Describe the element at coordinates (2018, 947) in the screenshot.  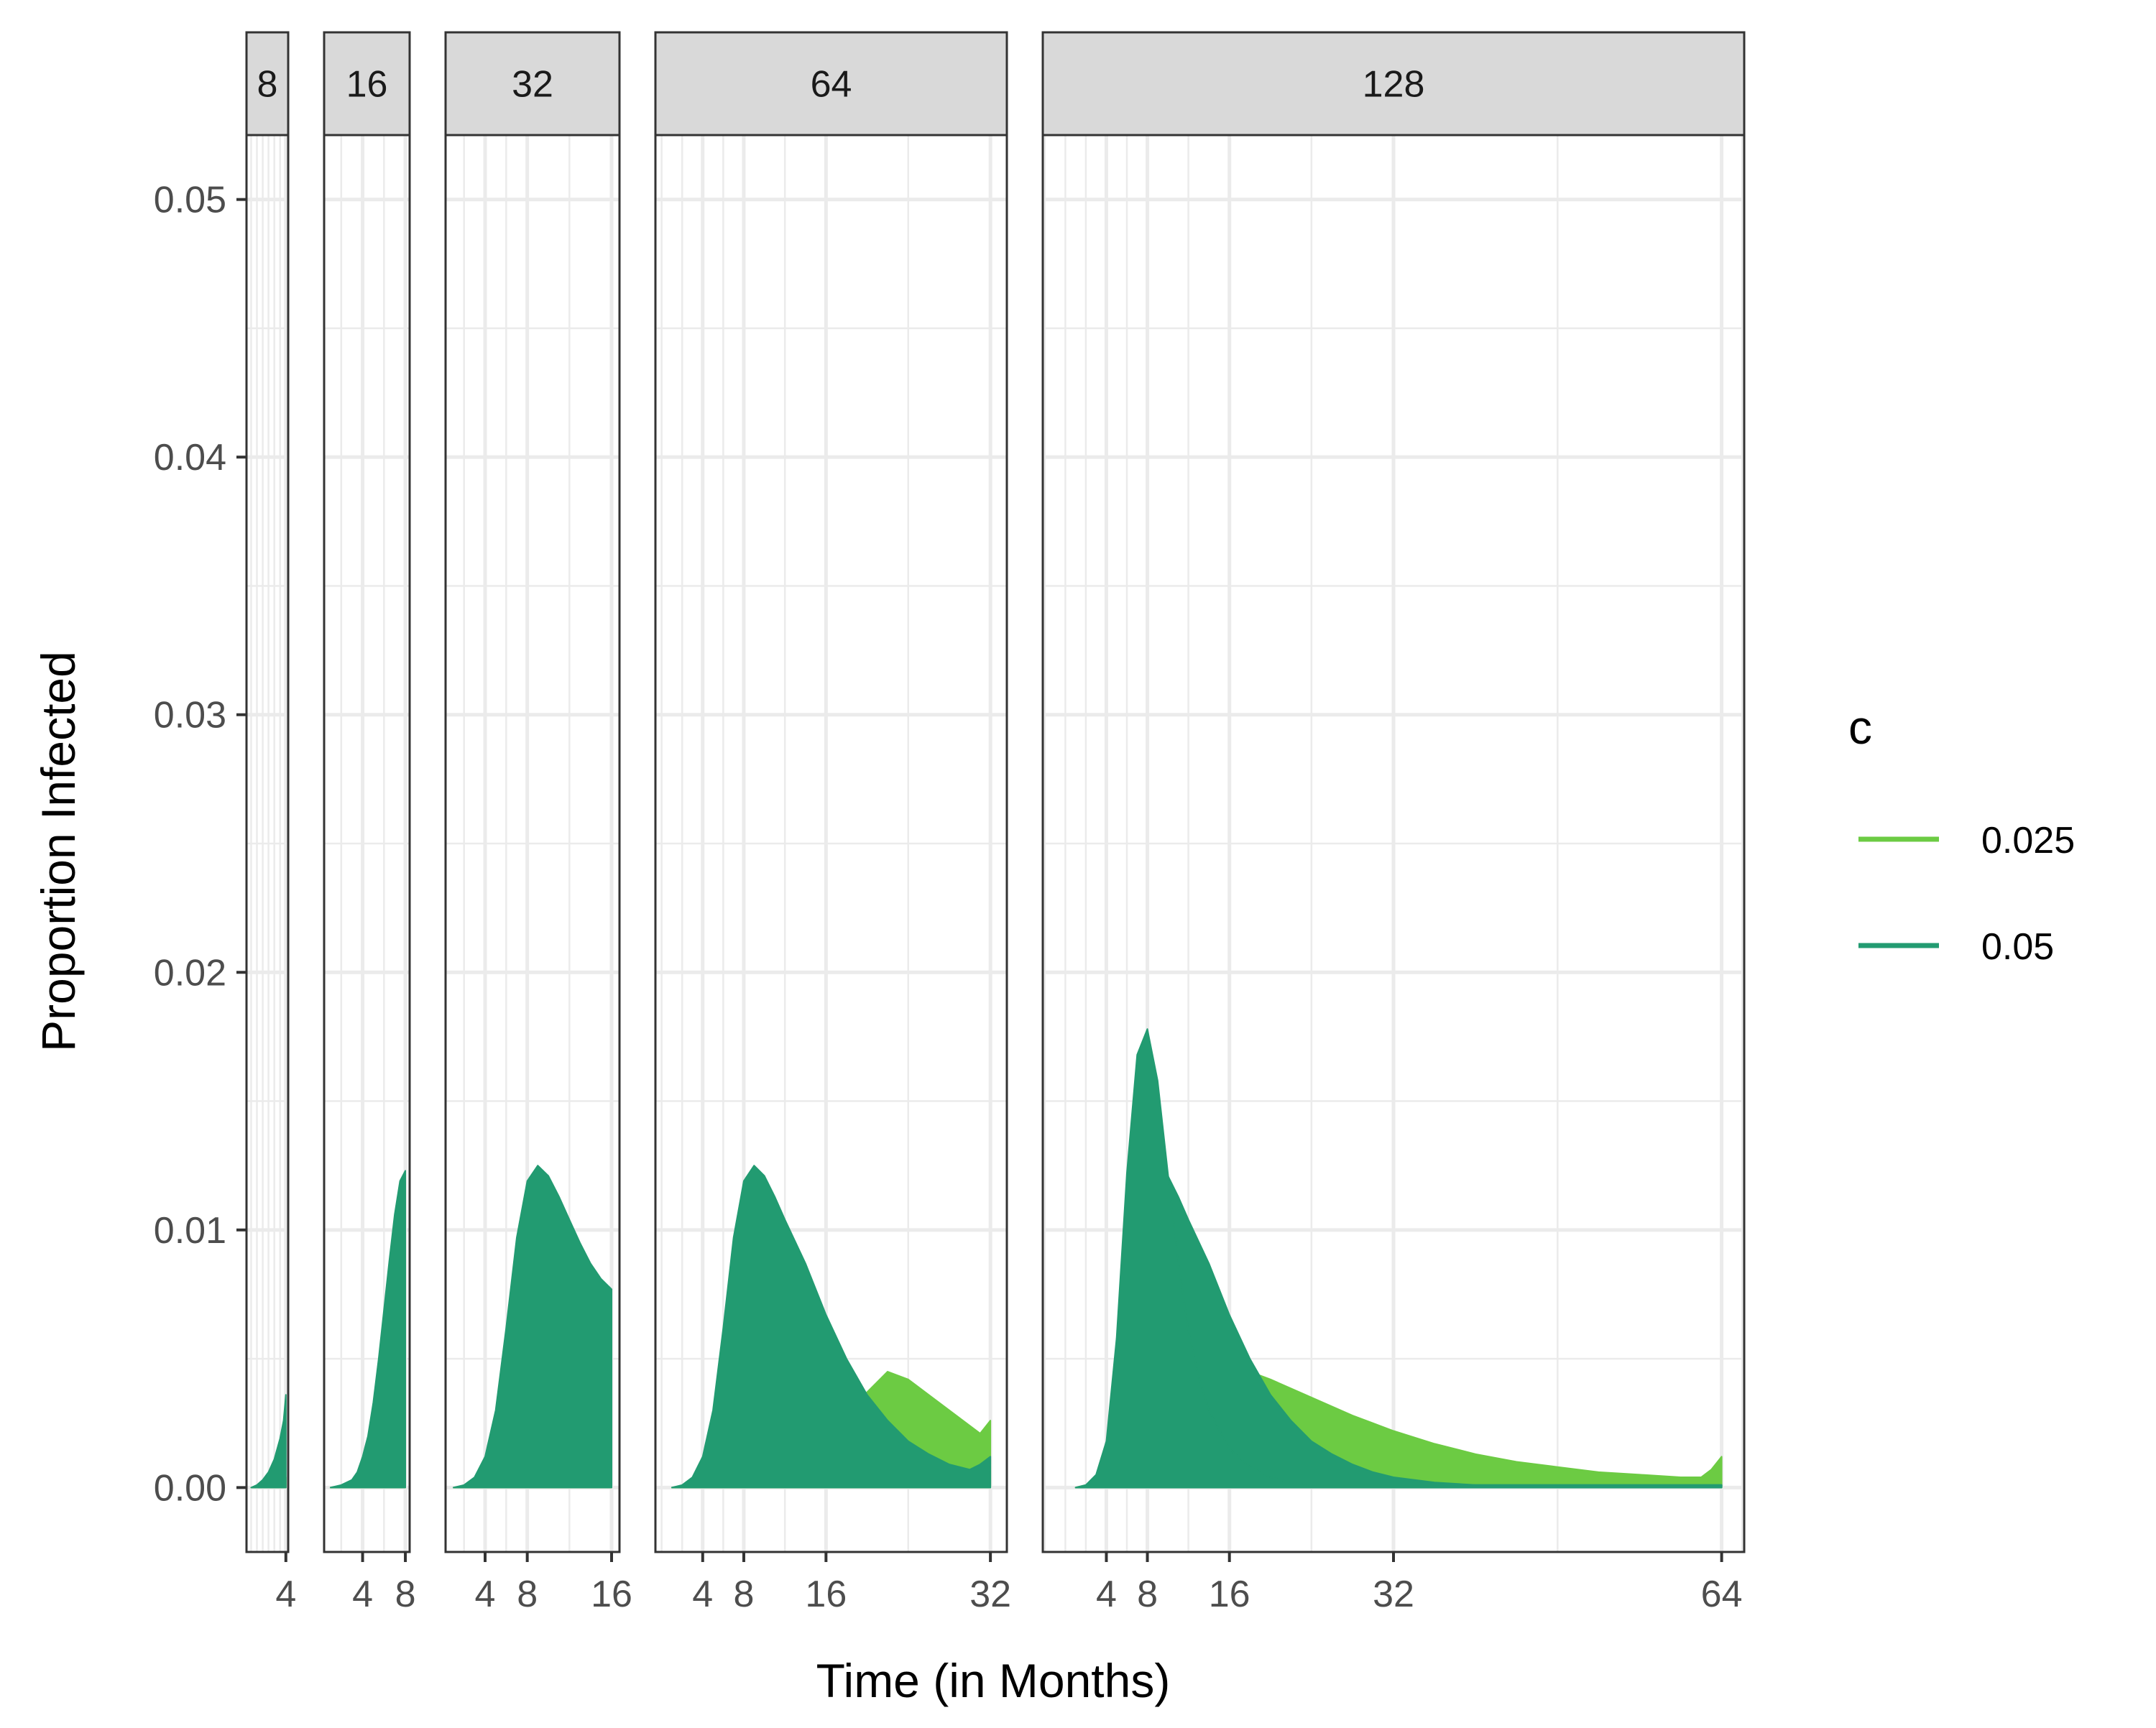
I see `legend-label-005: 0.05` at that location.